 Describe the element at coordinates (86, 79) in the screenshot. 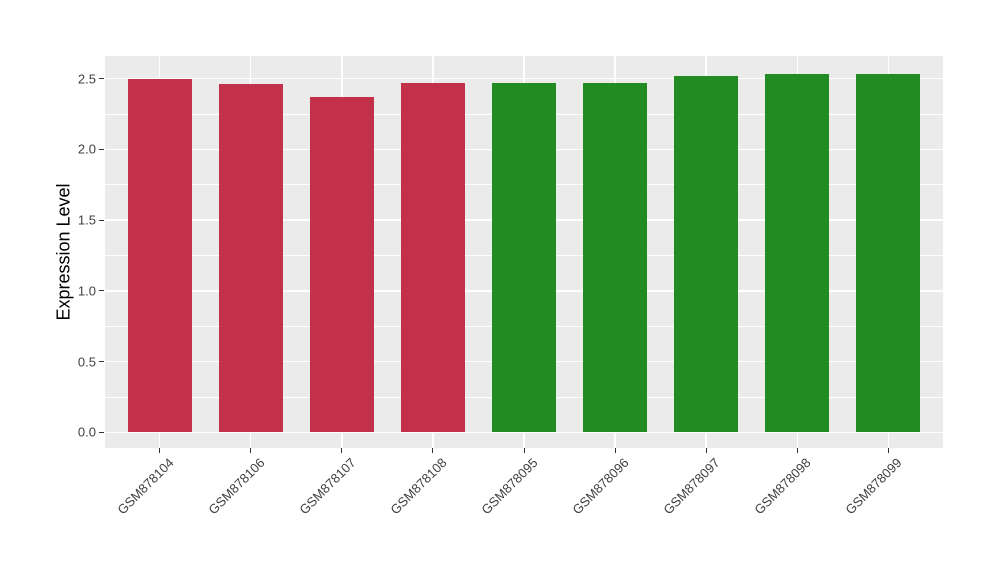

I see `y-tick-label: 2.5` at that location.